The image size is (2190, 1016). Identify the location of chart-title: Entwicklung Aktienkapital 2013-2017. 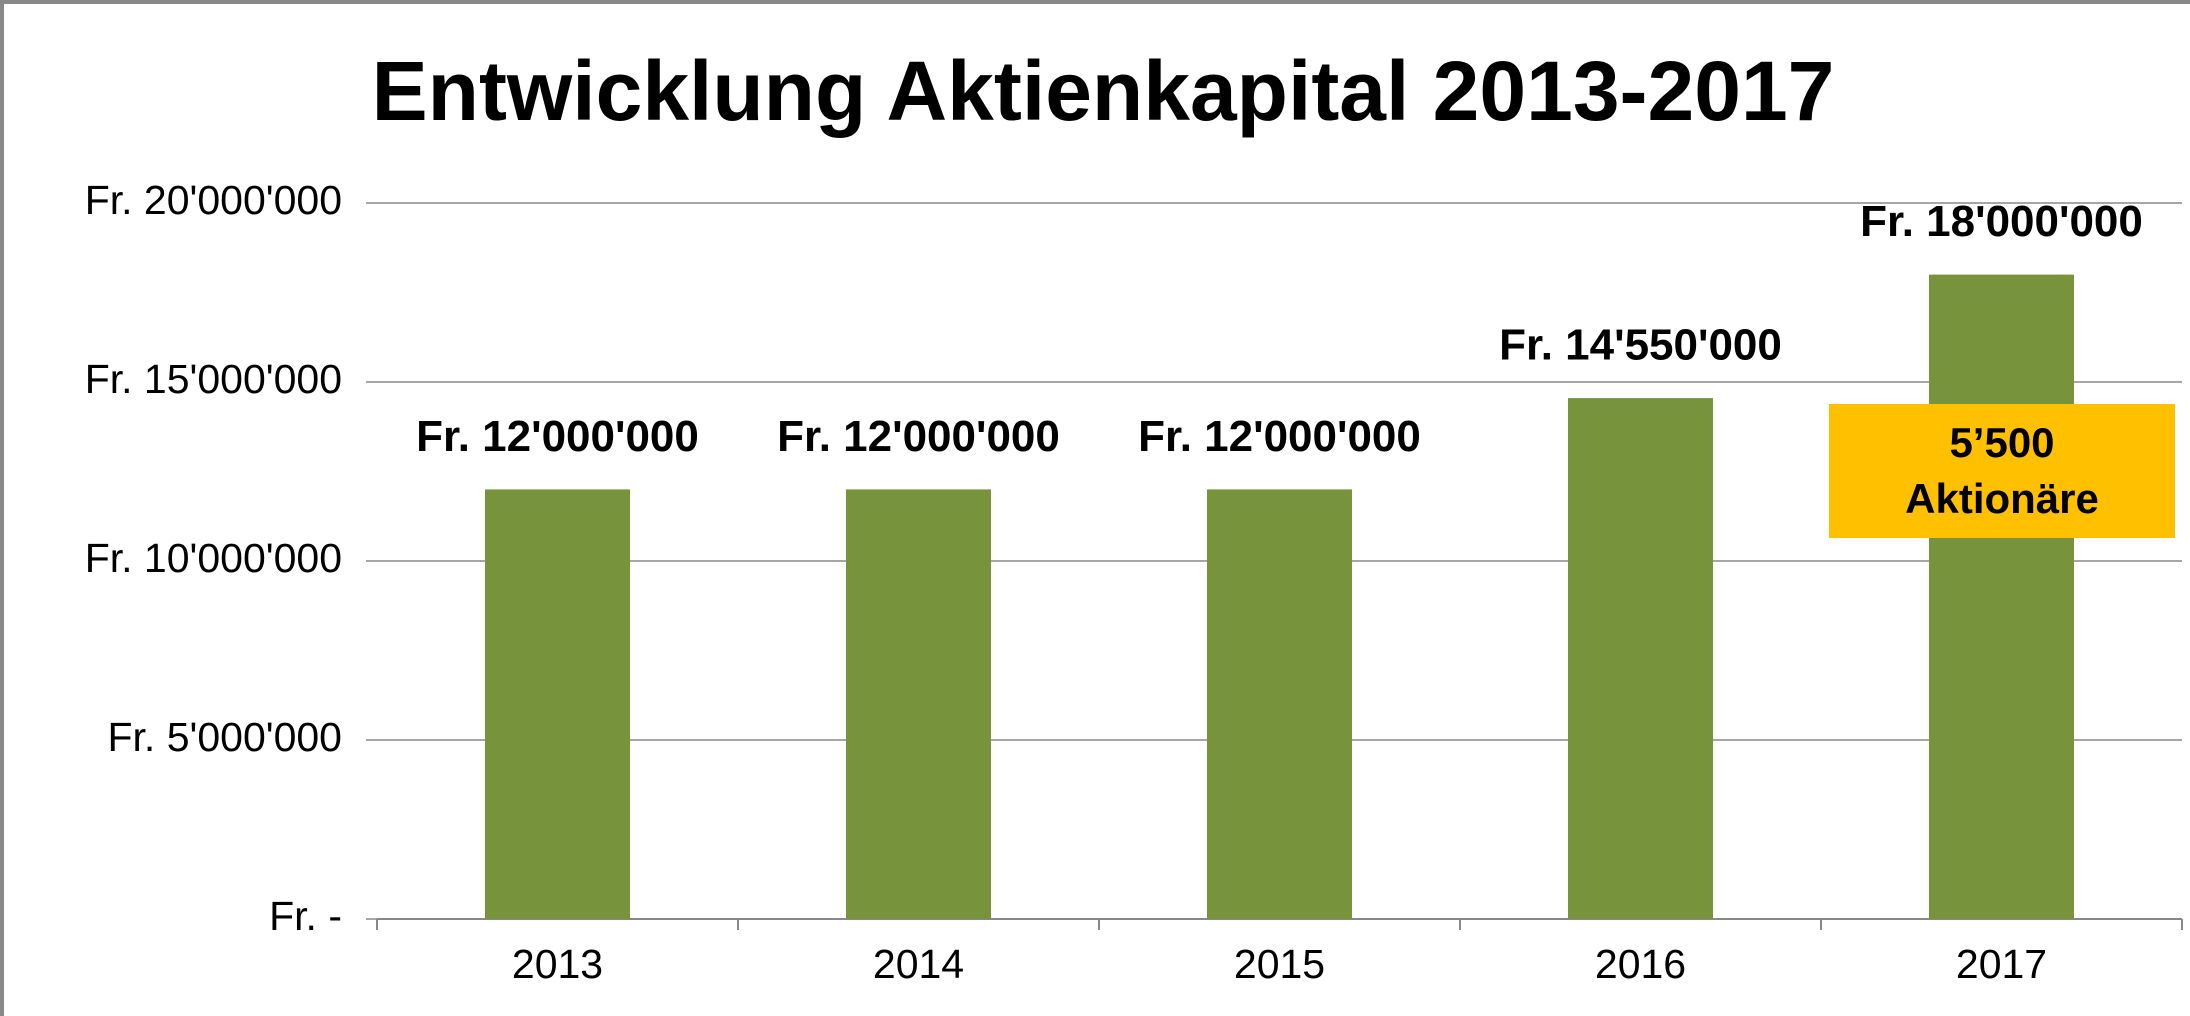
(1103, 91).